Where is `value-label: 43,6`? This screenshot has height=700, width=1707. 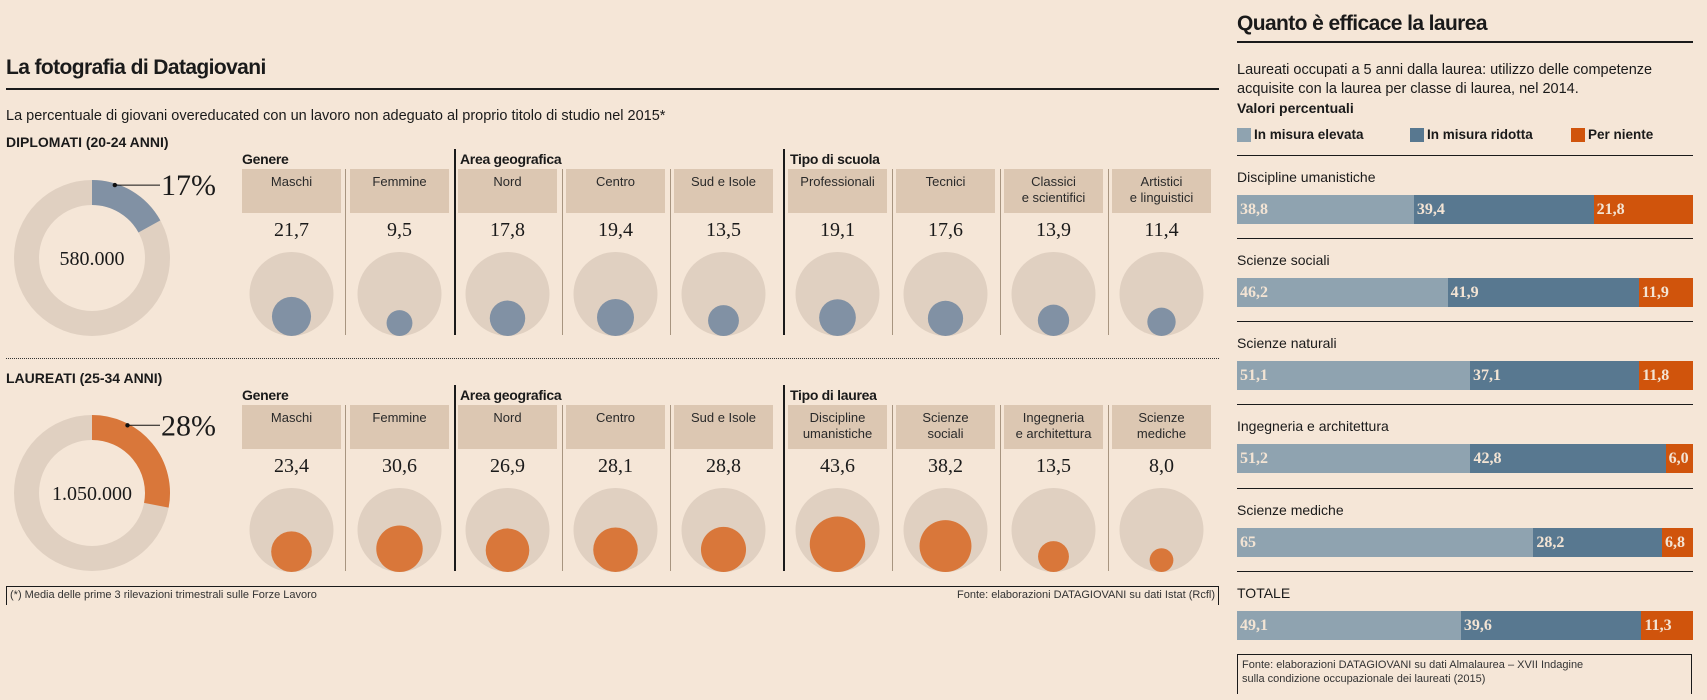 value-label: 43,6 is located at coordinates (837, 466).